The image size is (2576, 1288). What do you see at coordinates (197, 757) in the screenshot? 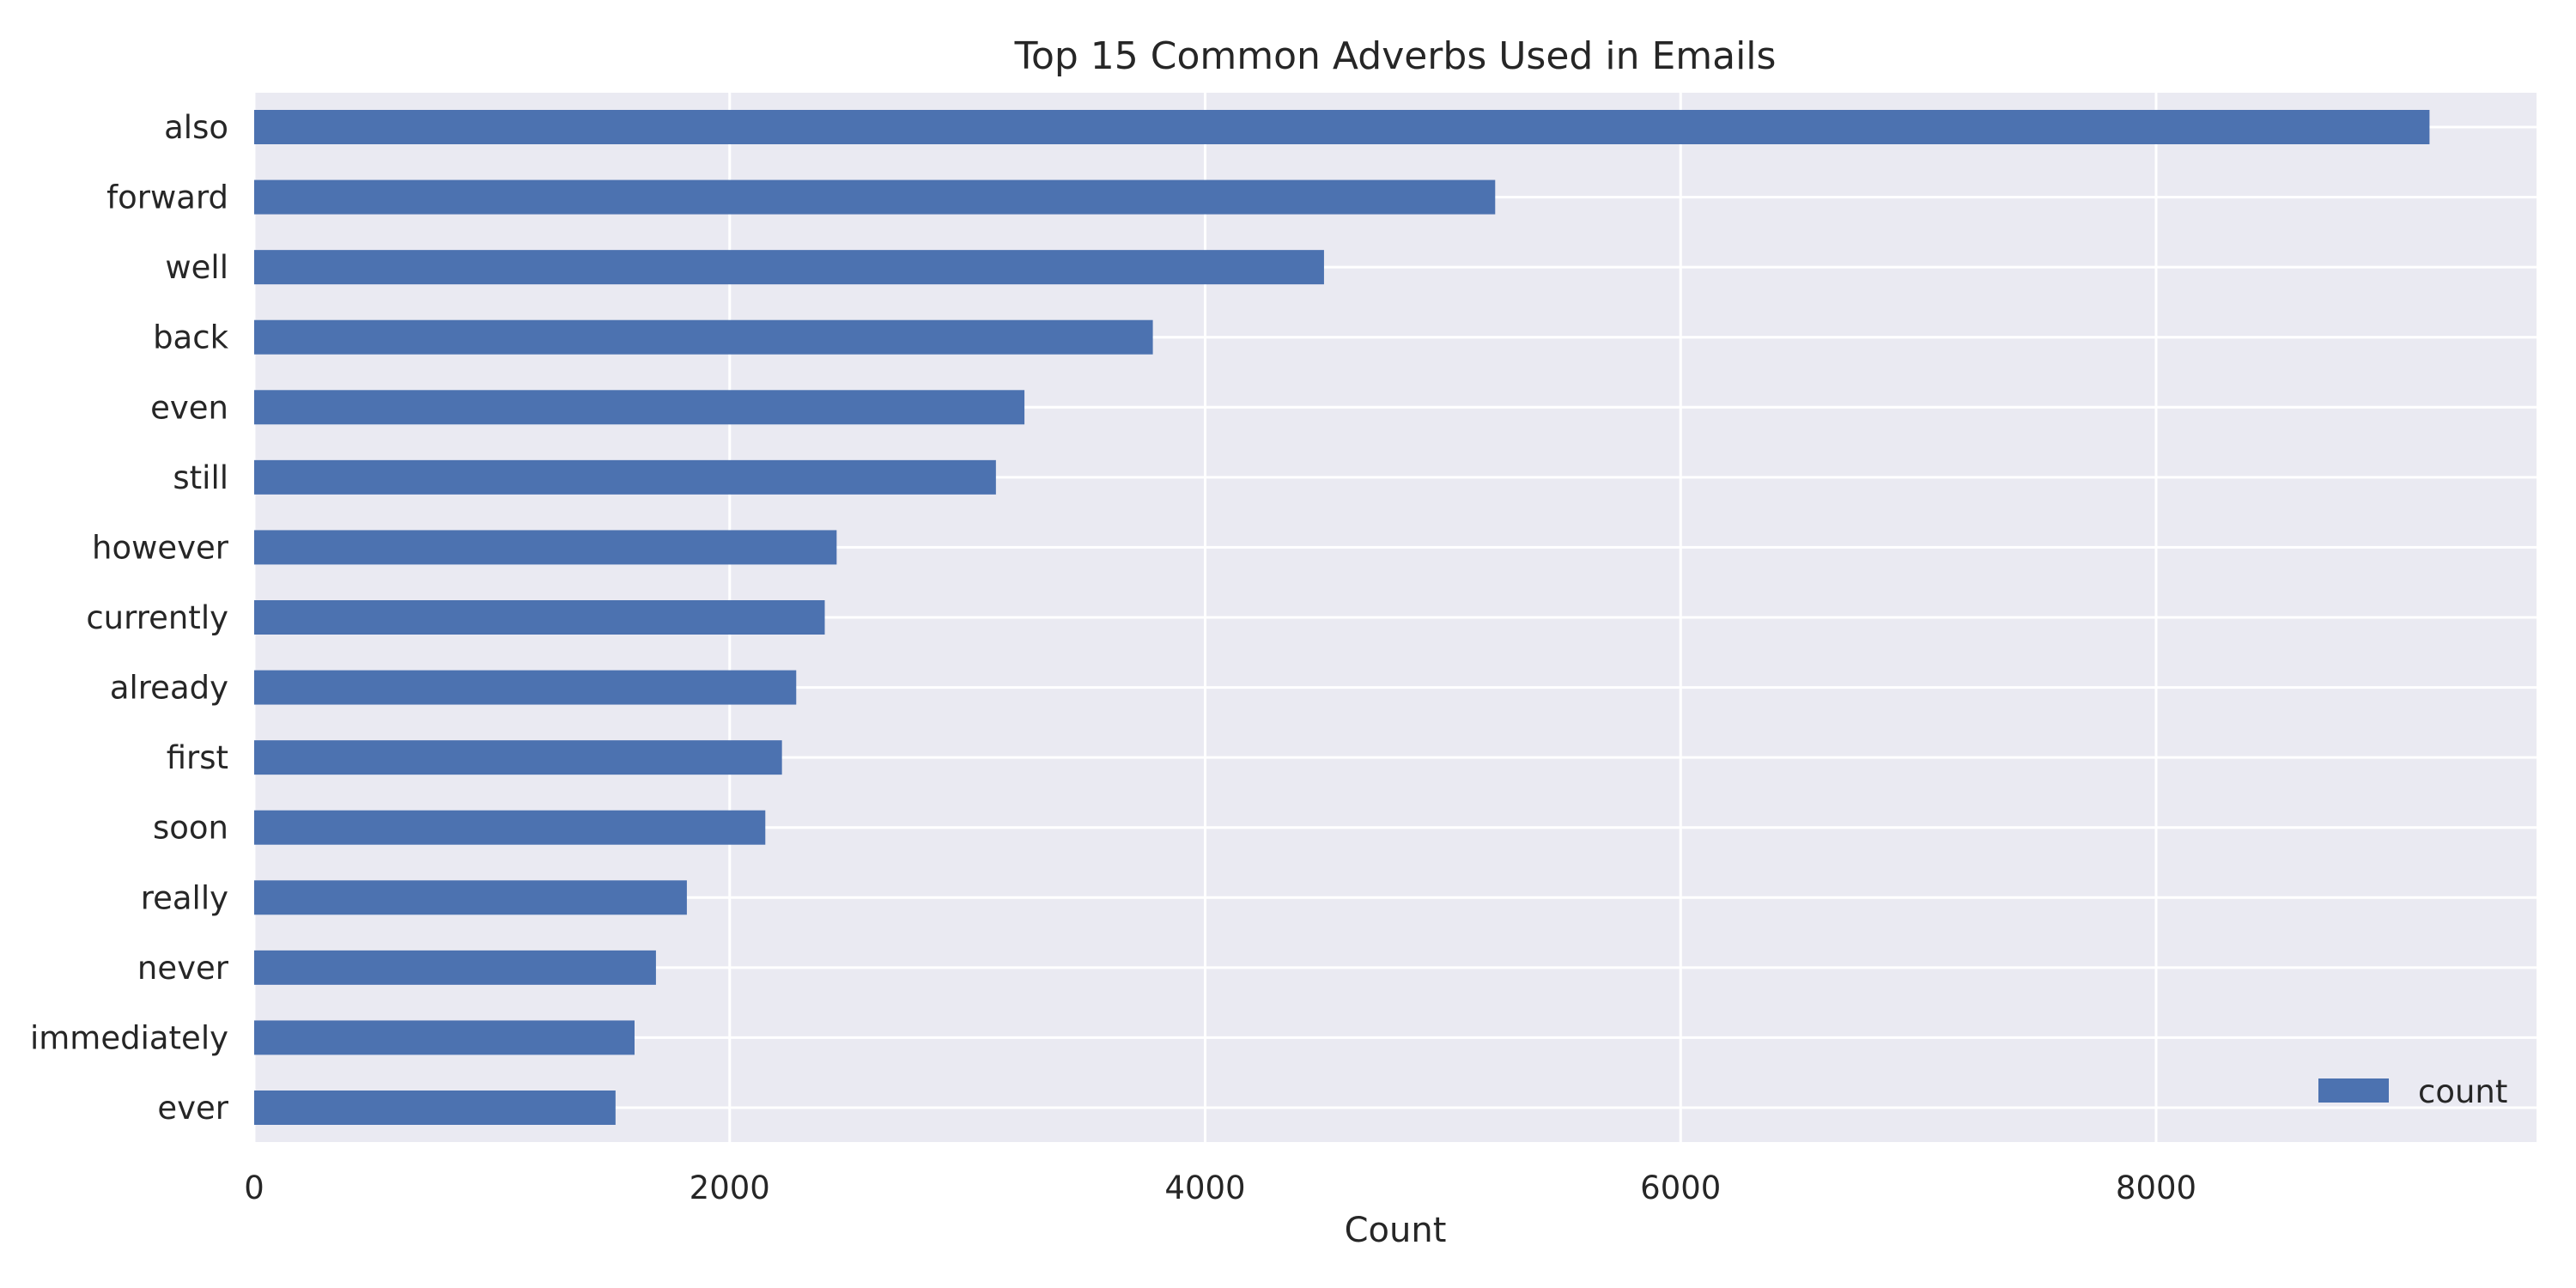
I see `y-tick-label: first` at bounding box center [197, 757].